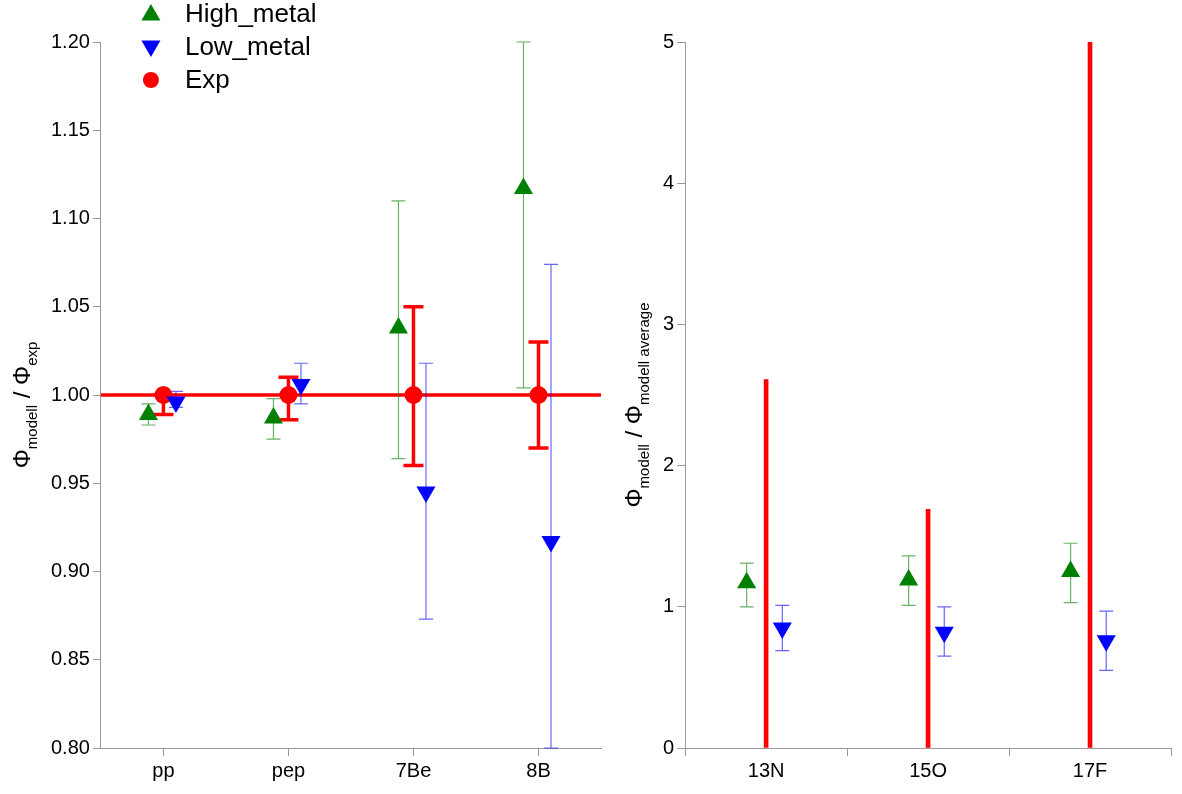 The height and width of the screenshot is (794, 1182). I want to click on y-tick-label: 4, so click(669, 181).